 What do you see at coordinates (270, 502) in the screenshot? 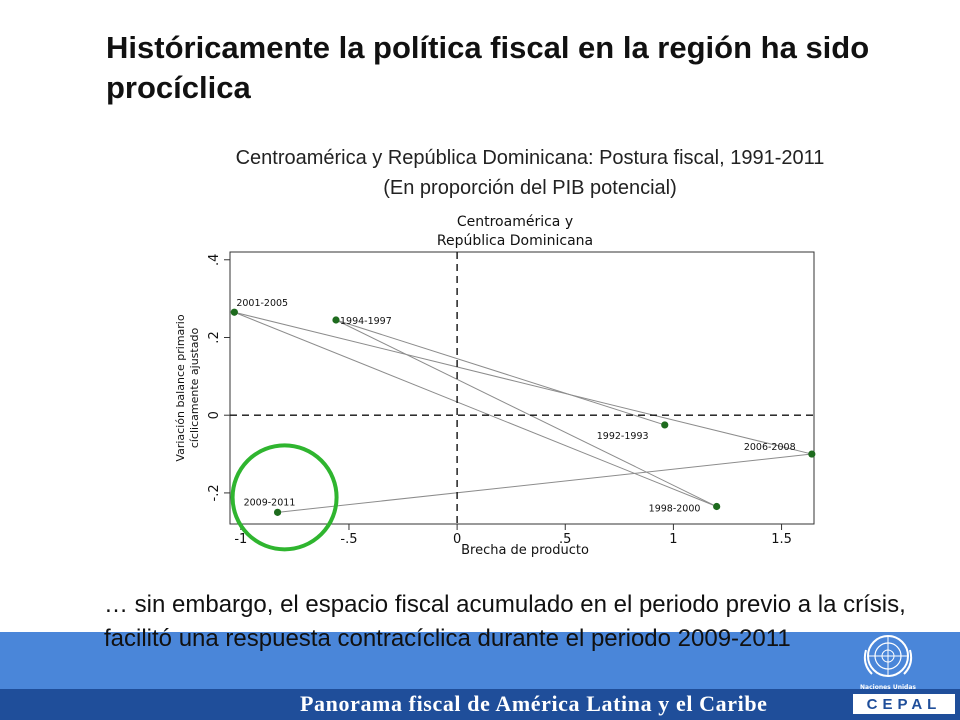
I see `data-point-label: 2009-2011` at bounding box center [270, 502].